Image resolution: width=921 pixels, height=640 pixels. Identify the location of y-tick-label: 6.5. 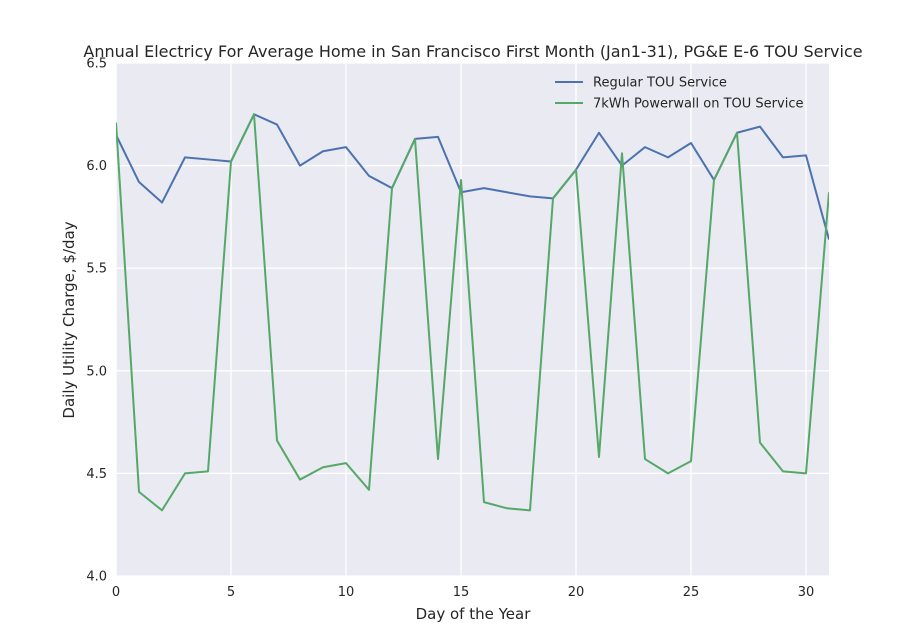
(96, 64).